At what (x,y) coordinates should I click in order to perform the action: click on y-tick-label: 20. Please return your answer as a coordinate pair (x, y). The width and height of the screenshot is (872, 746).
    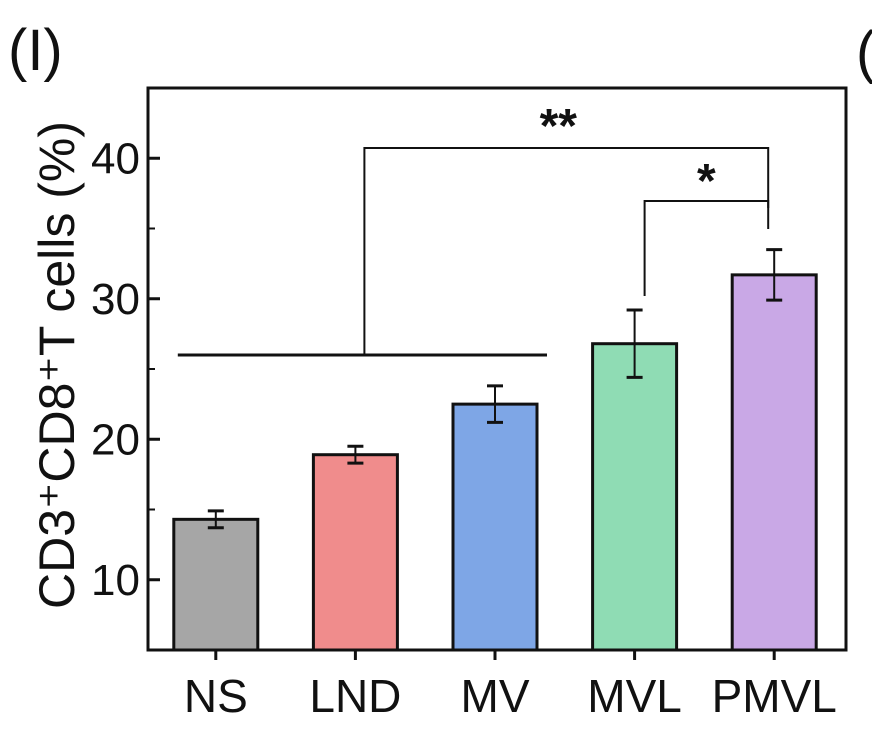
    Looking at the image, I should click on (115, 439).